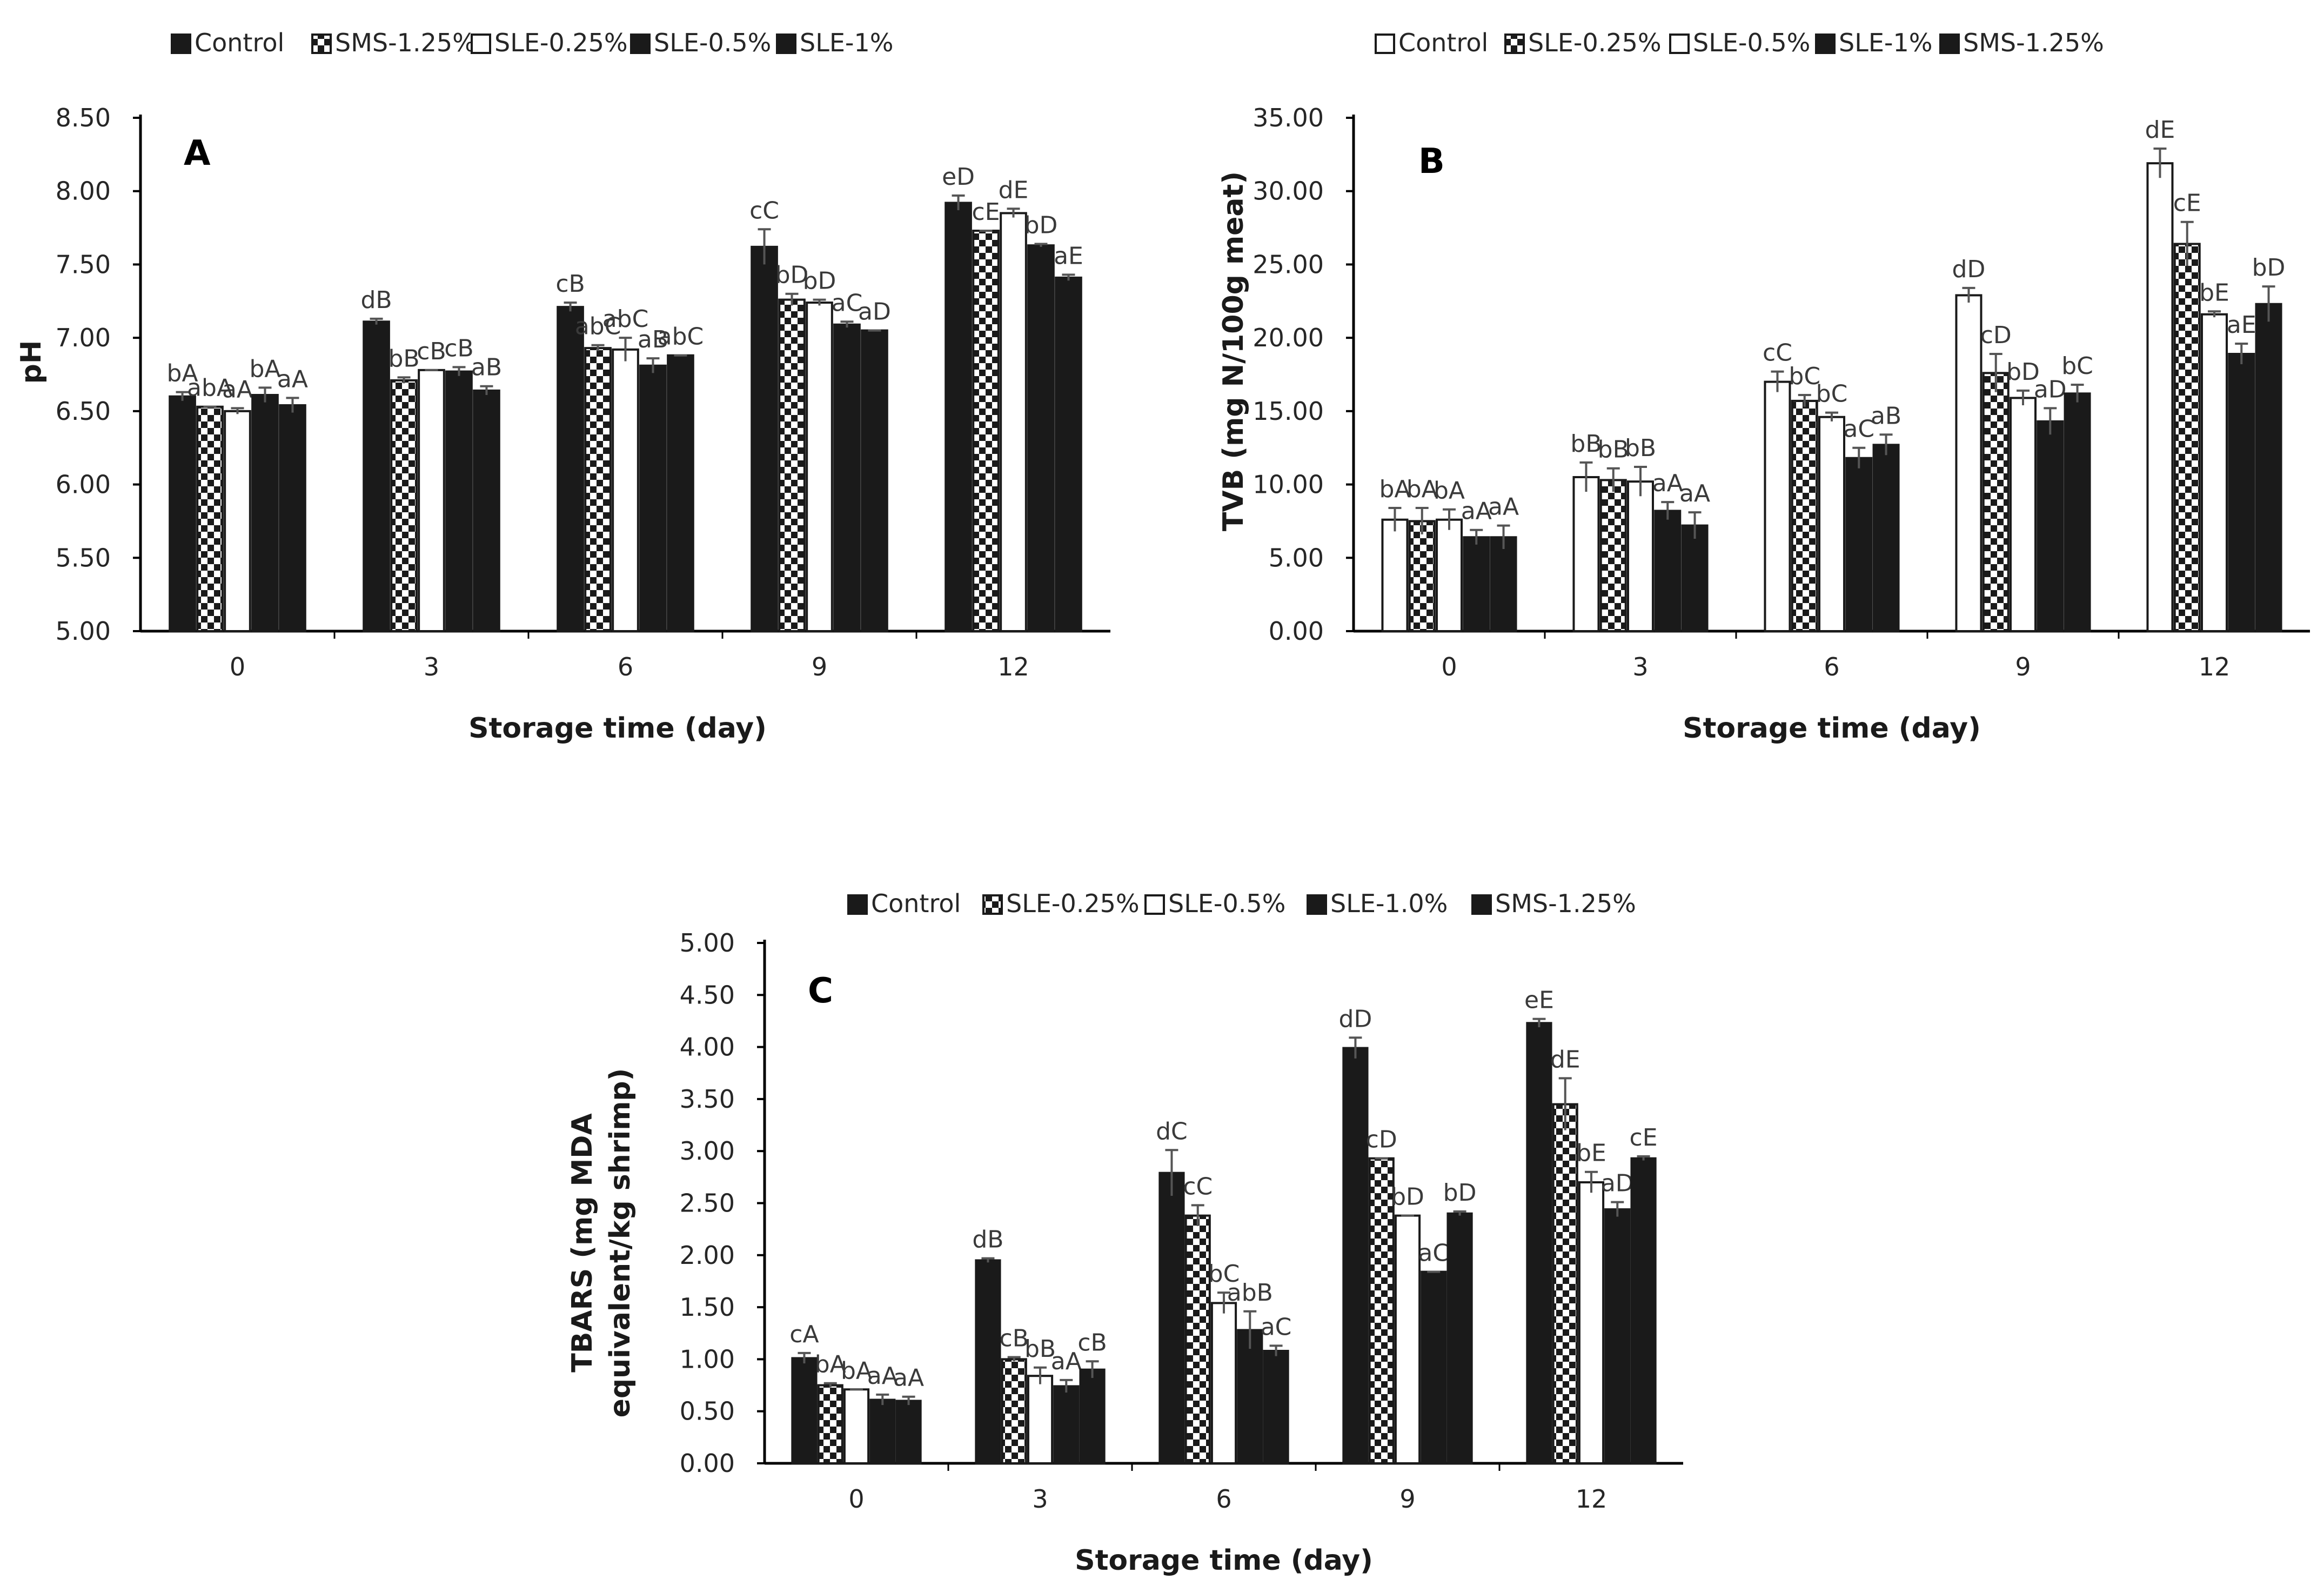  I want to click on y-tick-label-c: 0.50, so click(707, 1411).